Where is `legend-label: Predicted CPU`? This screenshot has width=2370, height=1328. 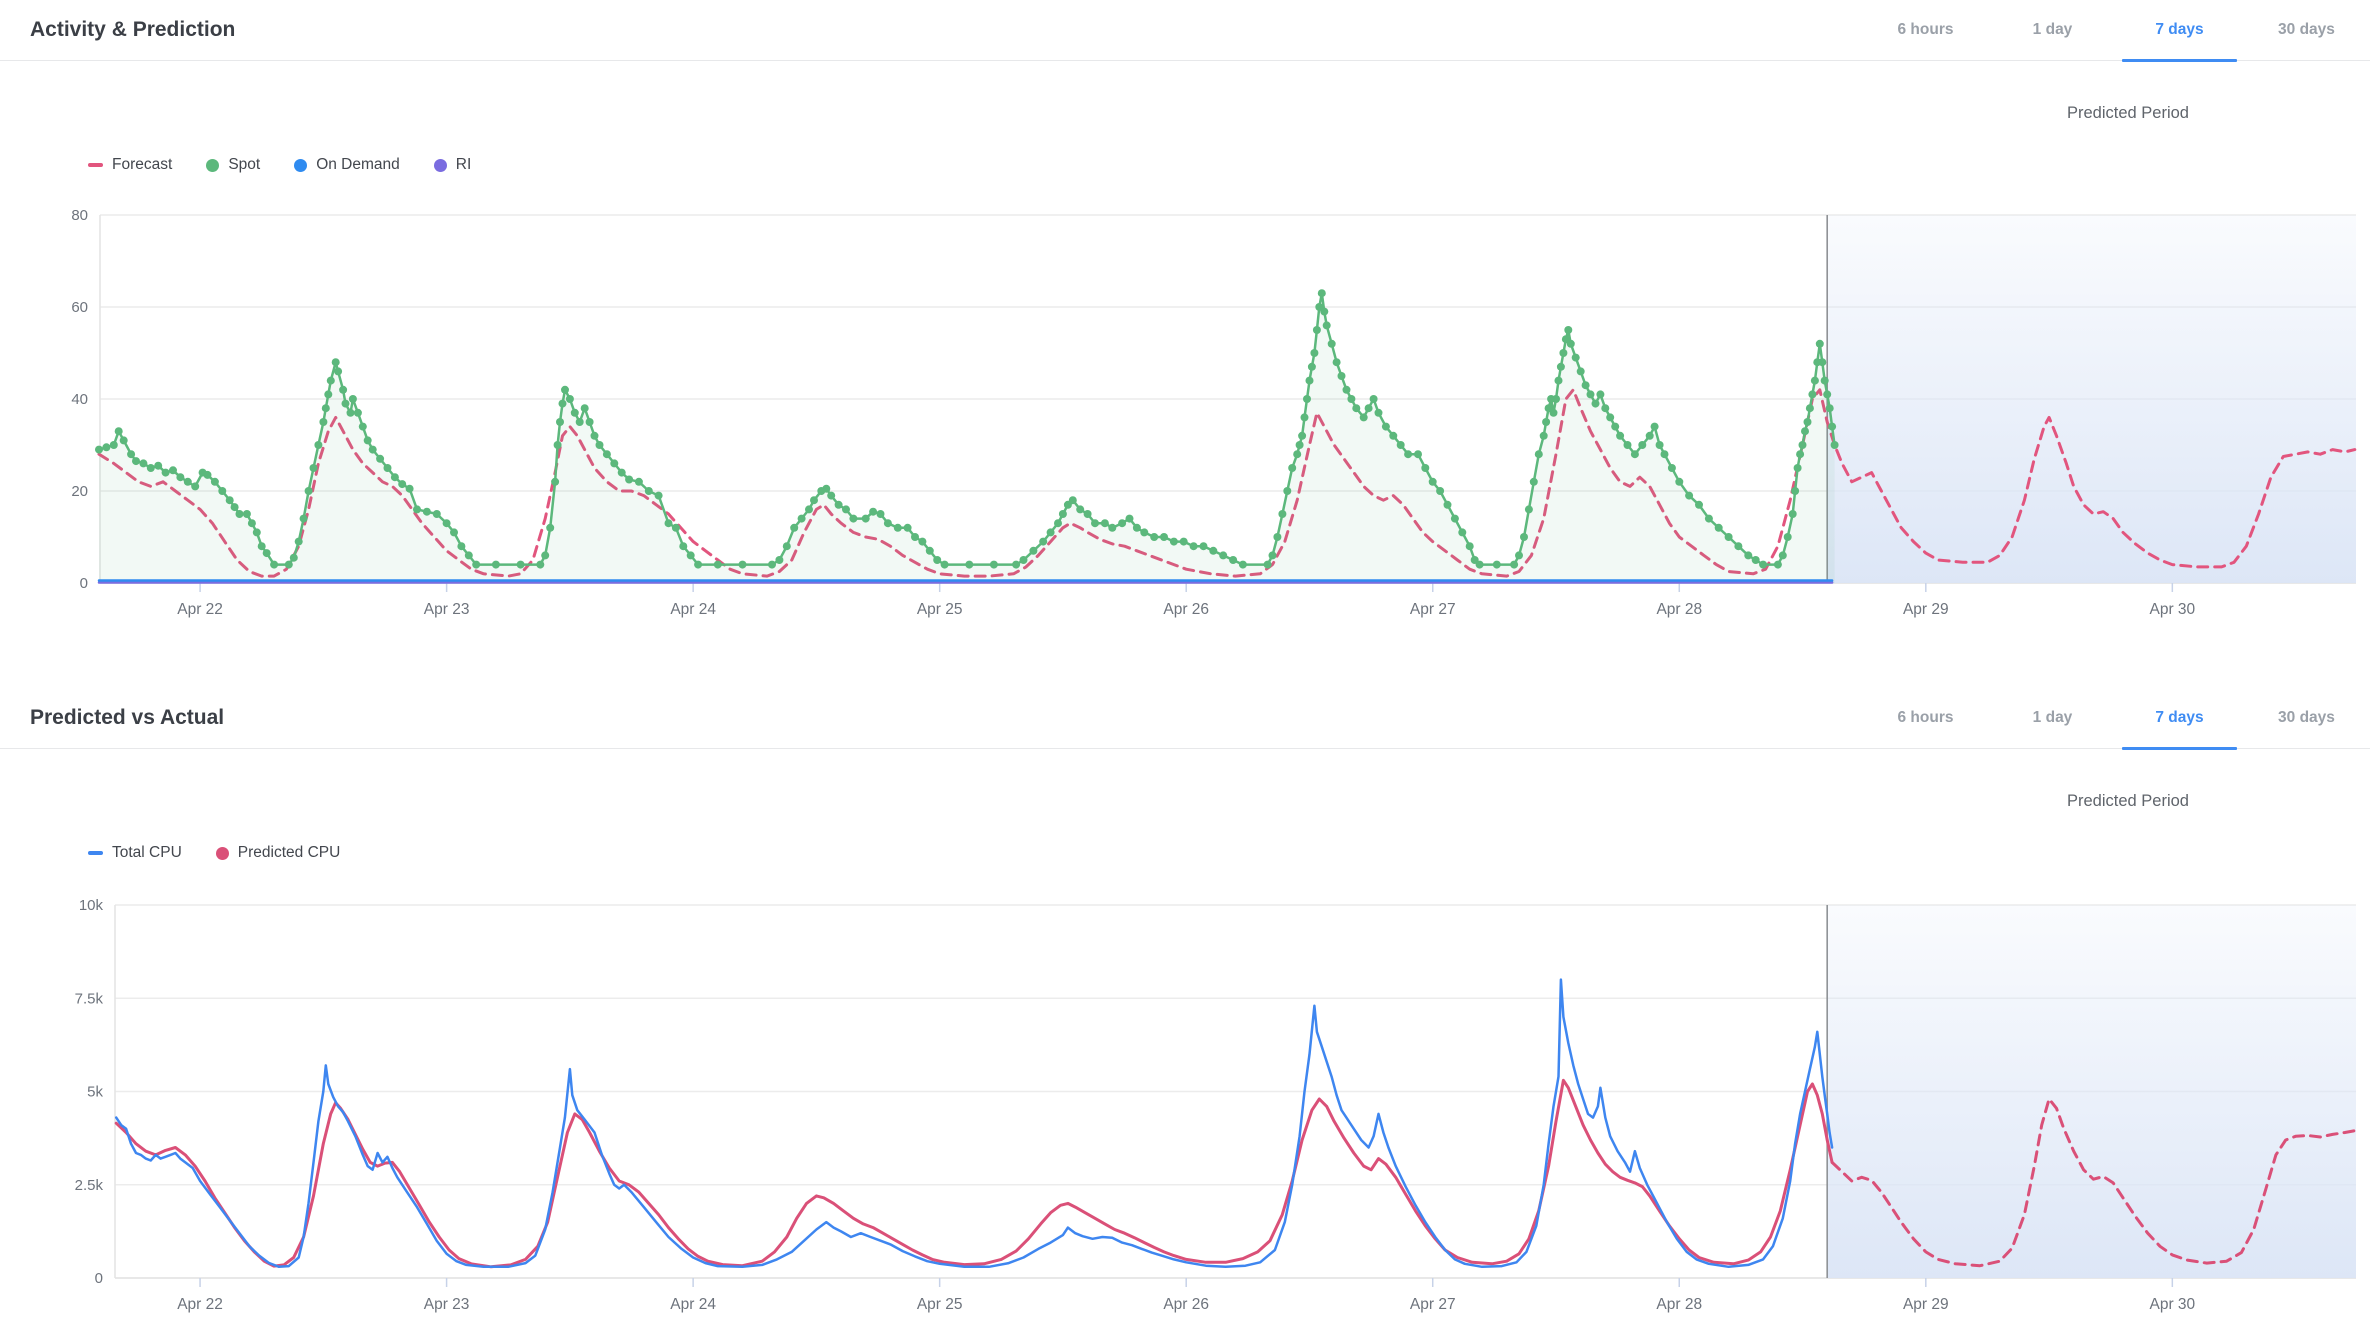
legend-label: Predicted CPU is located at coordinates (289, 852).